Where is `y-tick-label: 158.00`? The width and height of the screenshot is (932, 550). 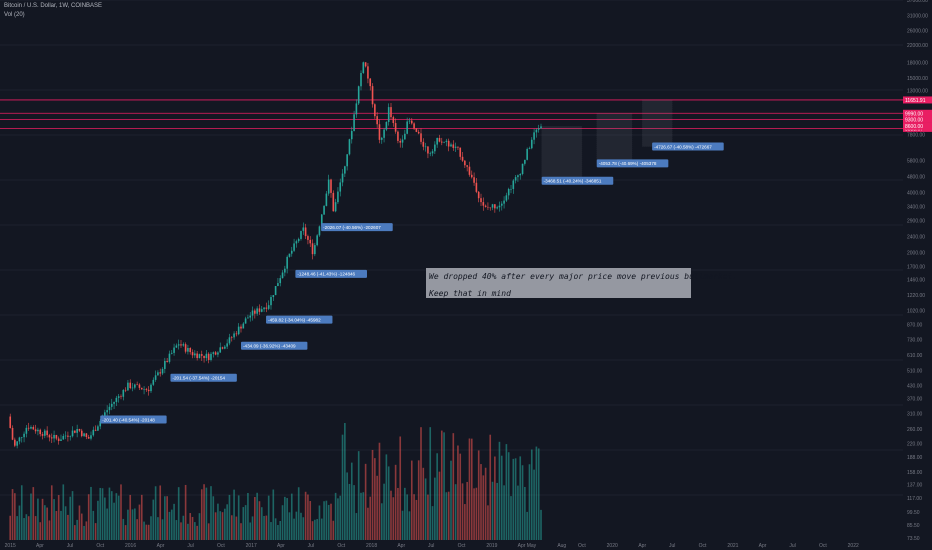
y-tick-label: 158.00 is located at coordinates (915, 473).